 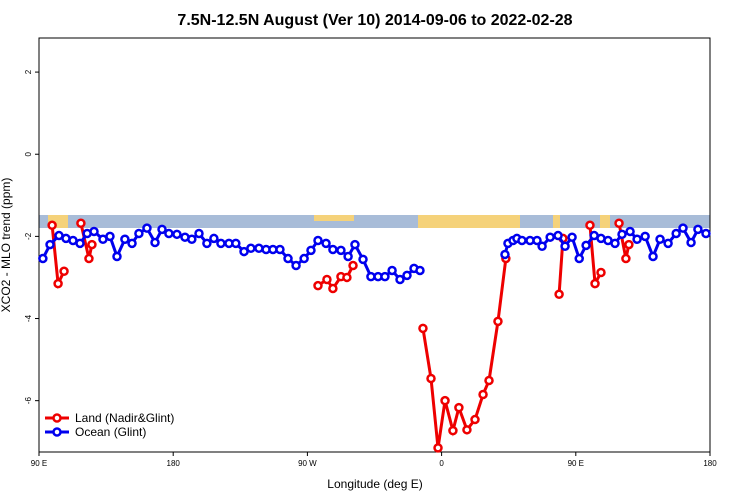 I want to click on map-strip, so click(x=374, y=221).